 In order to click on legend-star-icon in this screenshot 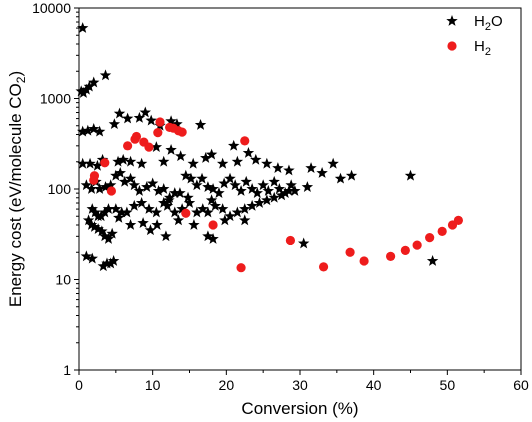, I will do `click(452, 20)`.